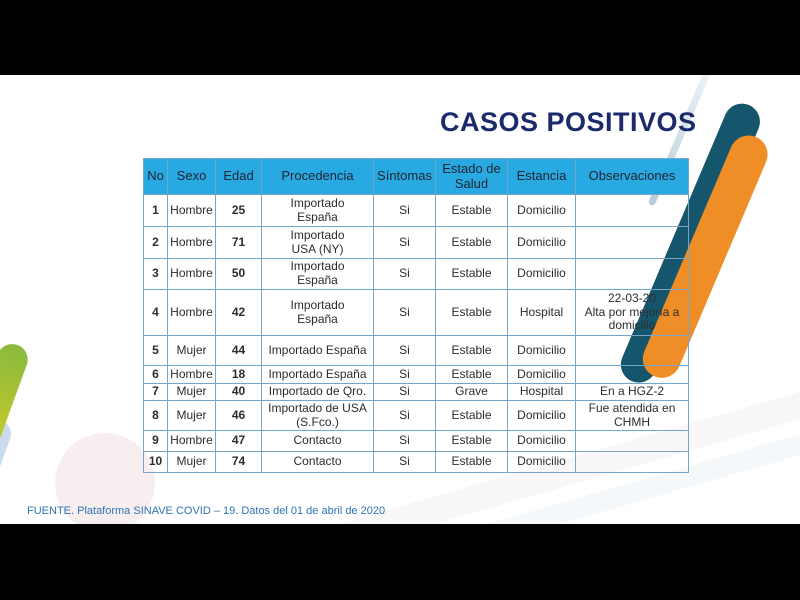 The width and height of the screenshot is (800, 600). I want to click on table-cell: 18, so click(238, 374).